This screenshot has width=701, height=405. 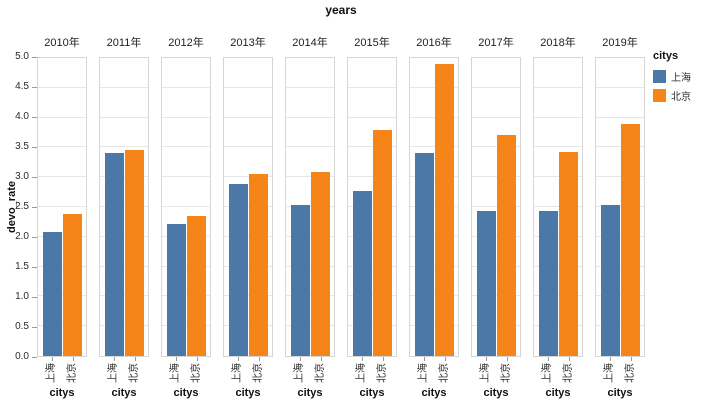 I want to click on facet-panel: 2010年 上海 北京 citys, so click(x=62, y=214).